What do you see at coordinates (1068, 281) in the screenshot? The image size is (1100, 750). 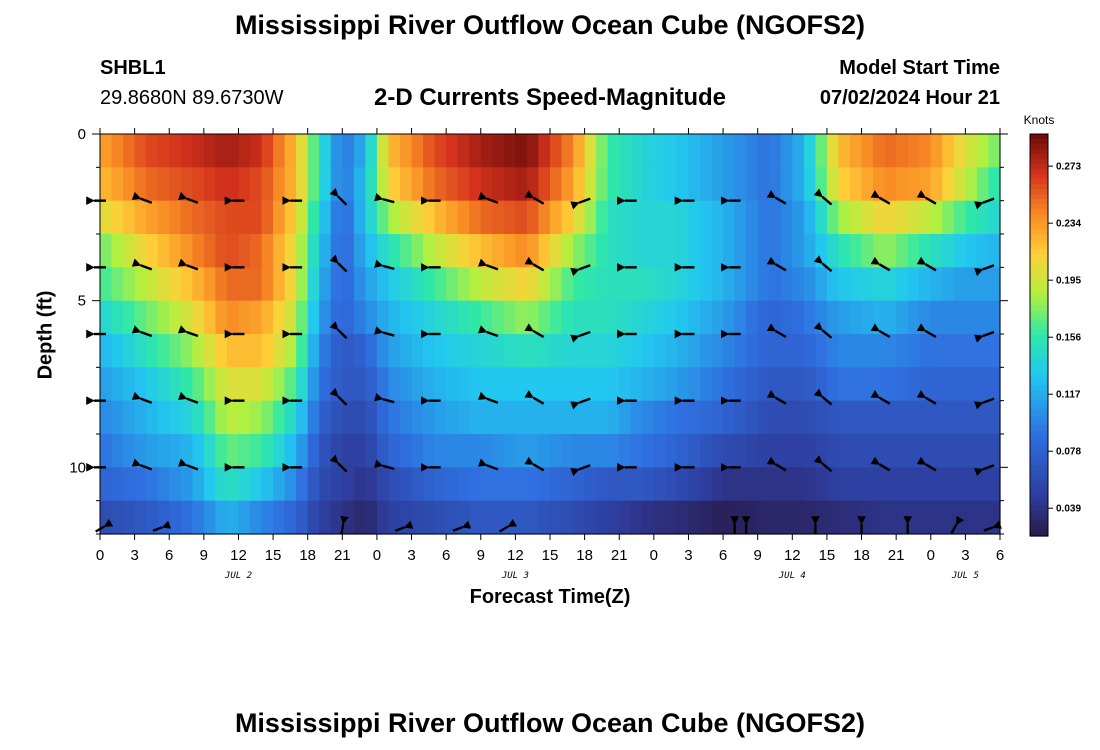 I see `colorbar-tick-label: 0.195` at bounding box center [1068, 281].